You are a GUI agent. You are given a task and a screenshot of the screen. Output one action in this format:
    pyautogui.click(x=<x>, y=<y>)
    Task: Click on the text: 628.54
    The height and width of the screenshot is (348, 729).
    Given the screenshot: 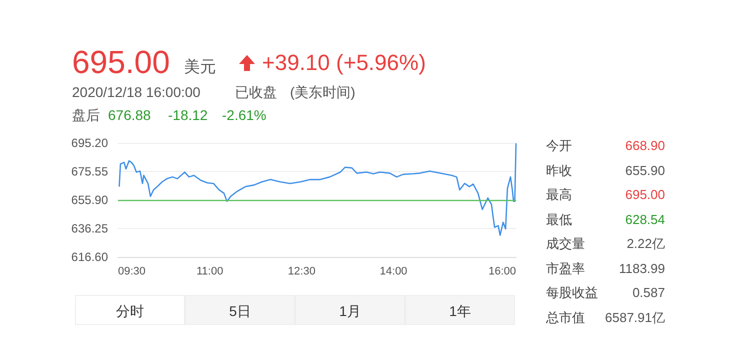 What is the action you would take?
    pyautogui.click(x=645, y=219)
    